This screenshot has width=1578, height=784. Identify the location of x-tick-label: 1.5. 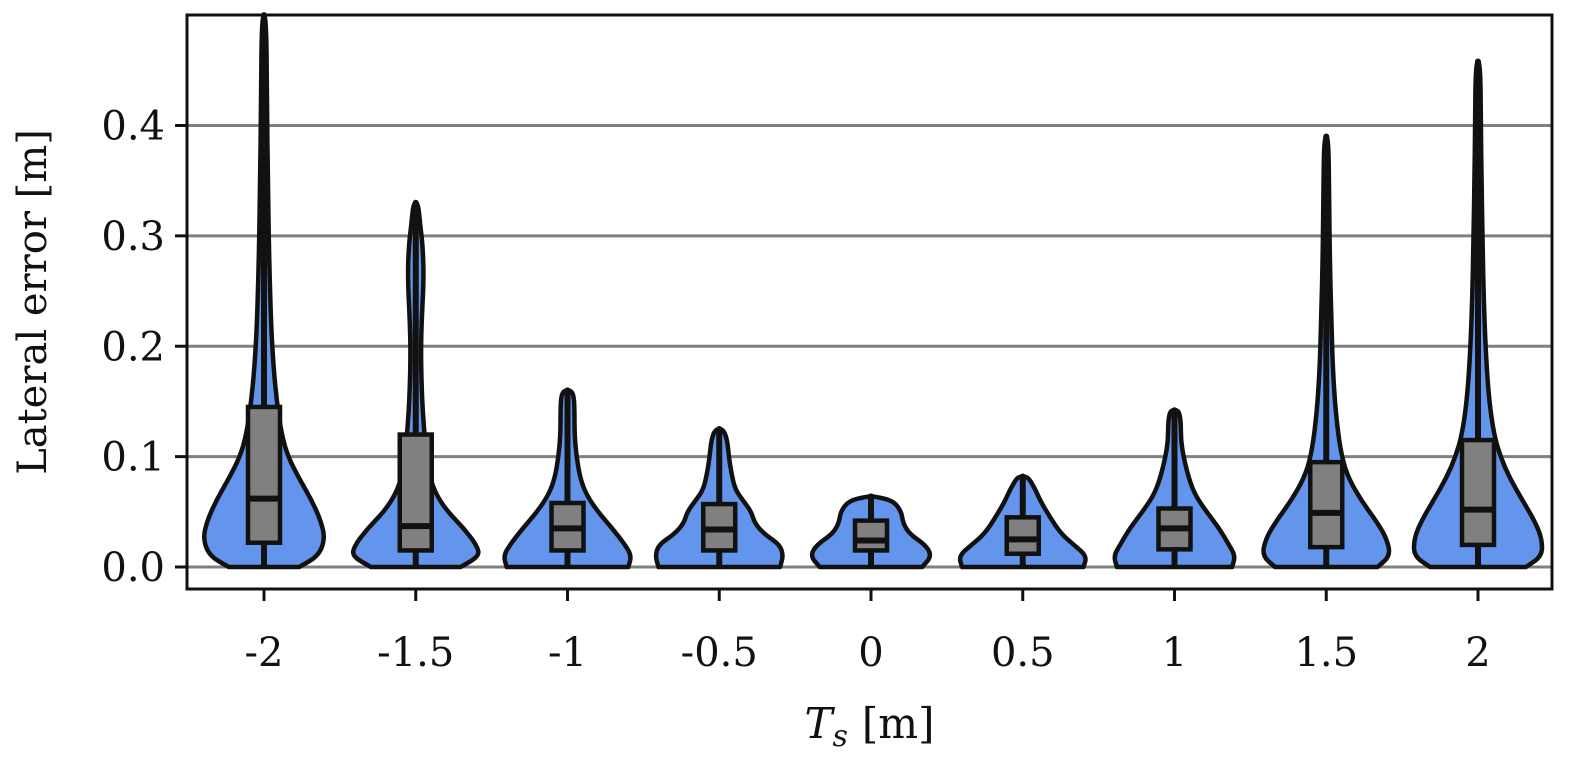
(1326, 653).